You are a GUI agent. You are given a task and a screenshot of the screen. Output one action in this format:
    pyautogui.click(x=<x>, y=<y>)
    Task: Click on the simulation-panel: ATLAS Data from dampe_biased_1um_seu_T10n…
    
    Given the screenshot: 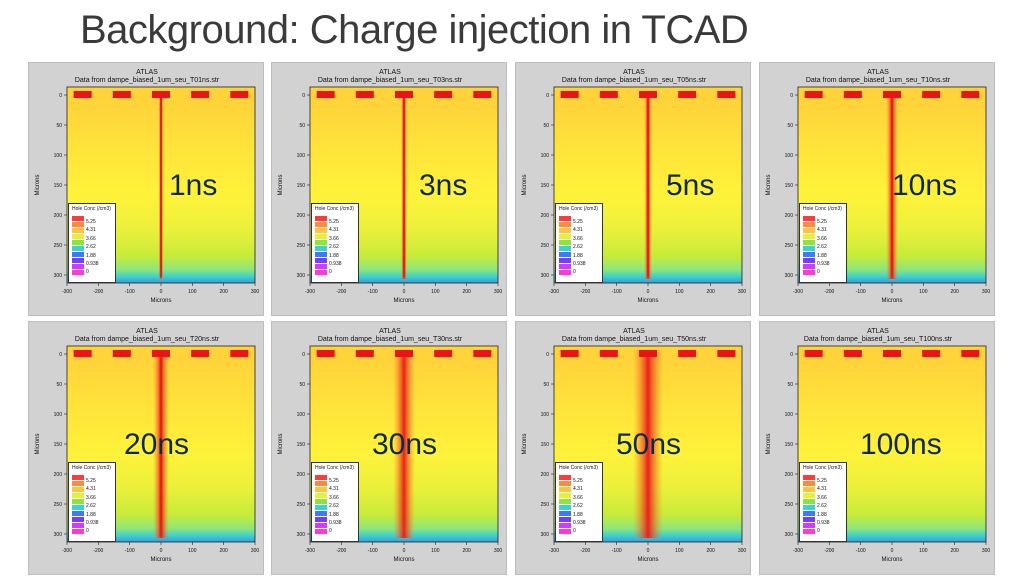 What is the action you would take?
    pyautogui.click(x=877, y=189)
    